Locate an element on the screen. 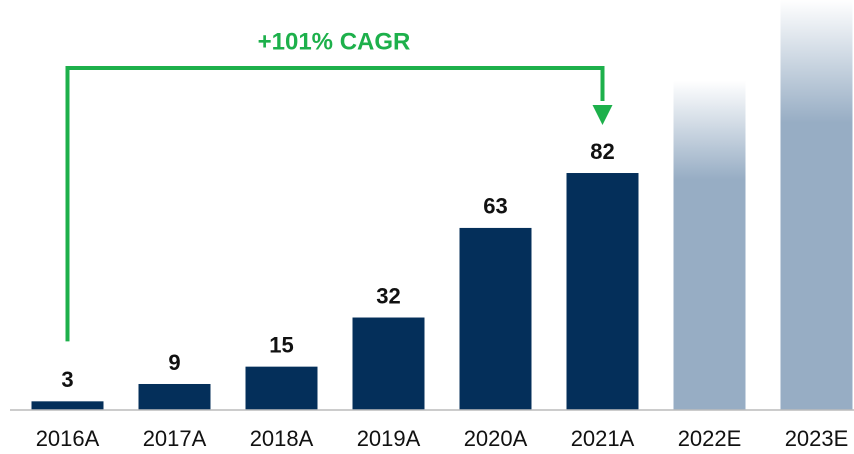 Image resolution: width=854 pixels, height=454 pixels. x-tick-label: 2019A is located at coordinates (389, 438).